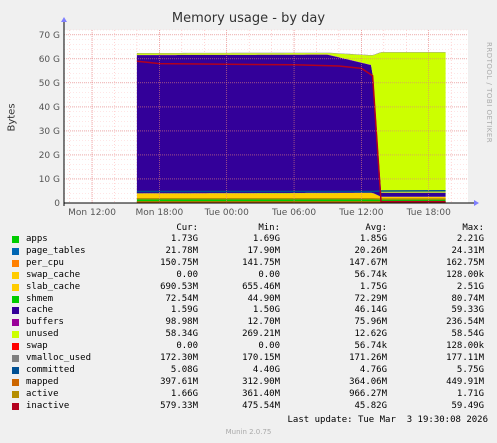  I want to click on legend-header-max: Max:, so click(473, 228).